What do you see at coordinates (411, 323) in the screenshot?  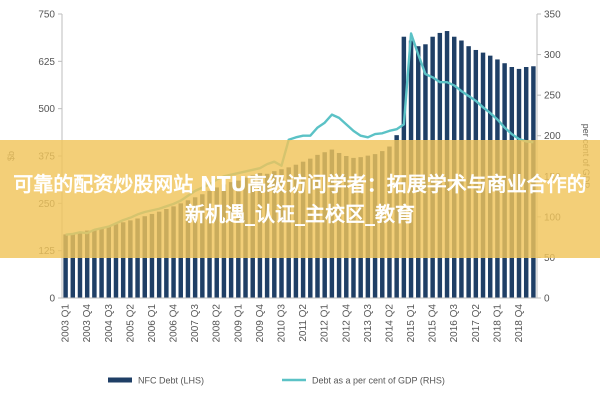 I see `x-tick-label: 2015 Q1` at bounding box center [411, 323].